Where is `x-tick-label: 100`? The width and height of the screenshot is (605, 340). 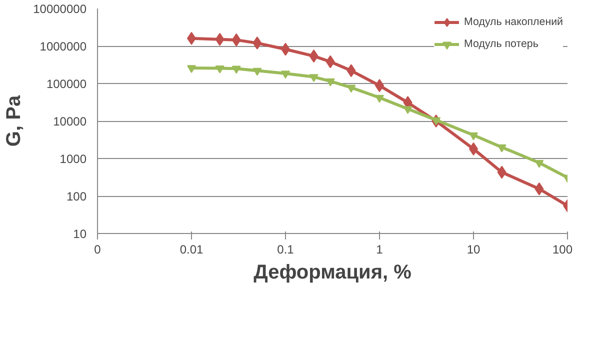
x-tick-label: 100 is located at coordinates (562, 249).